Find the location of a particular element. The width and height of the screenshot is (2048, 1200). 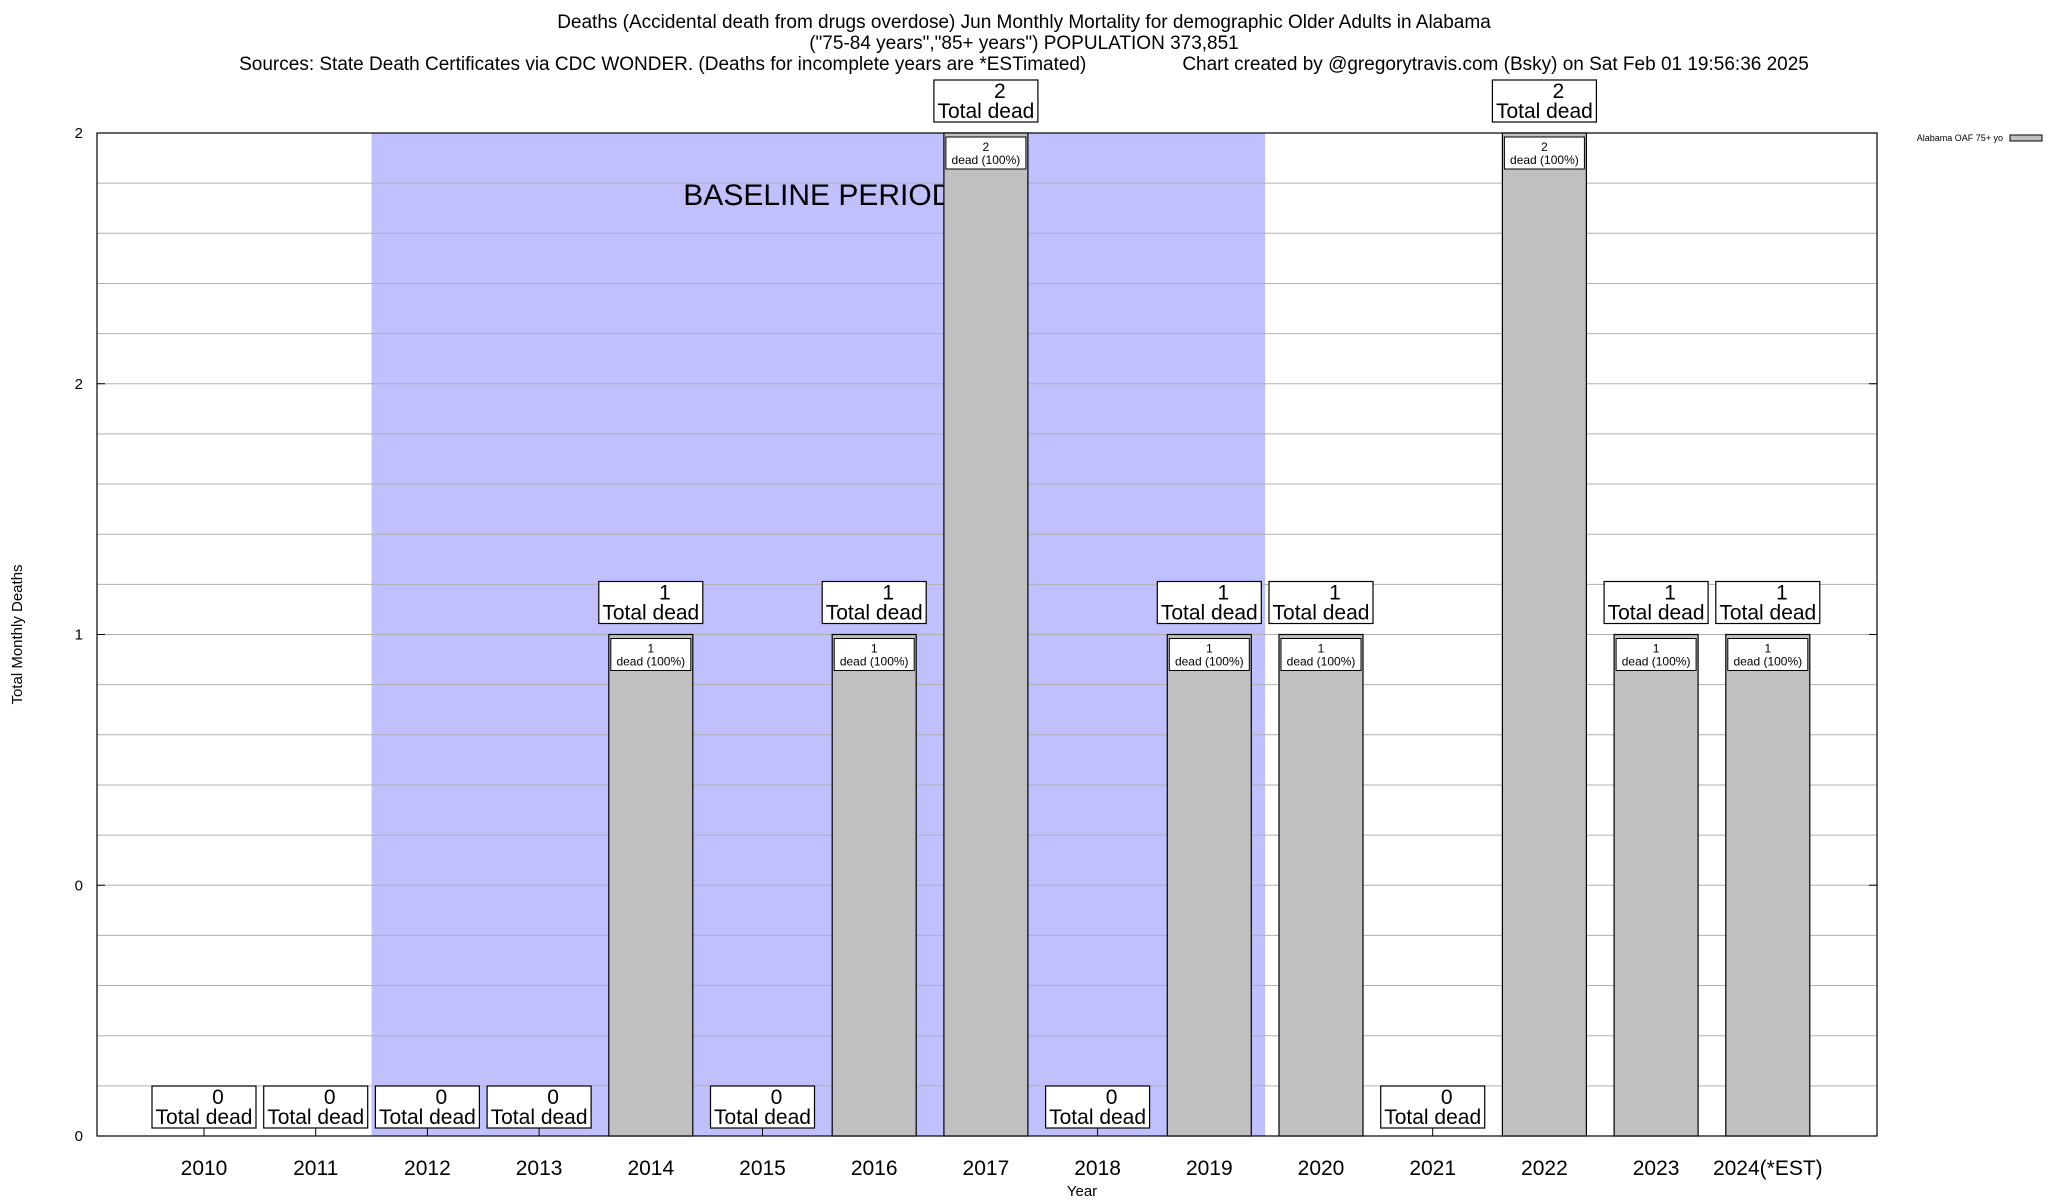

baseline-label: BASELINE PERIOD is located at coordinates (818, 195).